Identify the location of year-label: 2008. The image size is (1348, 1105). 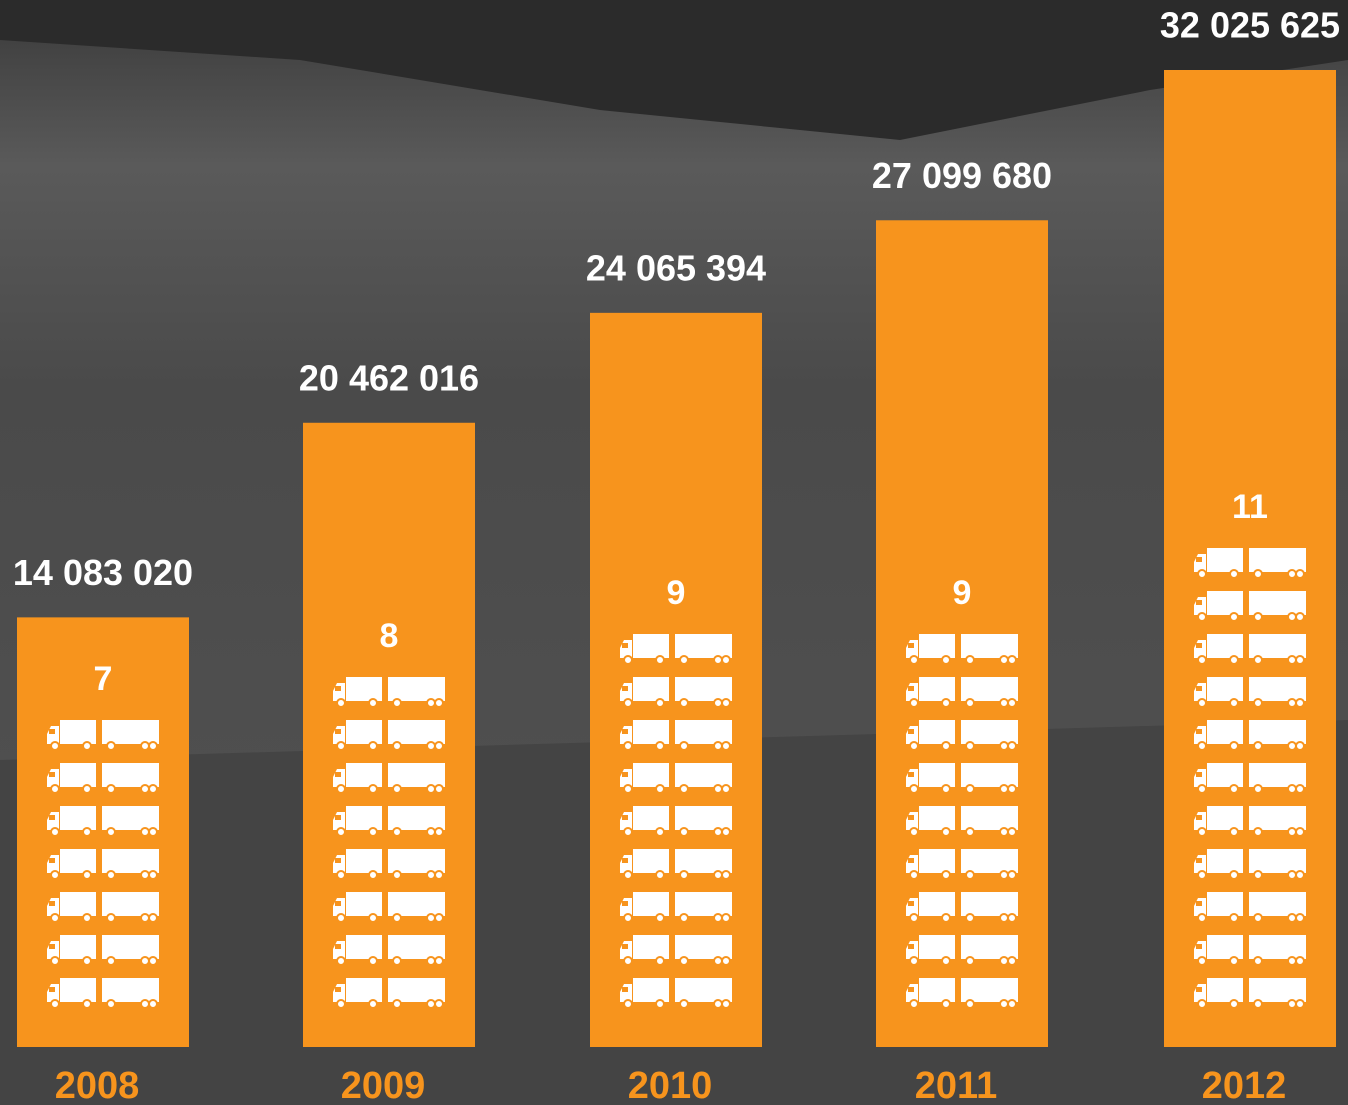
(97, 1085).